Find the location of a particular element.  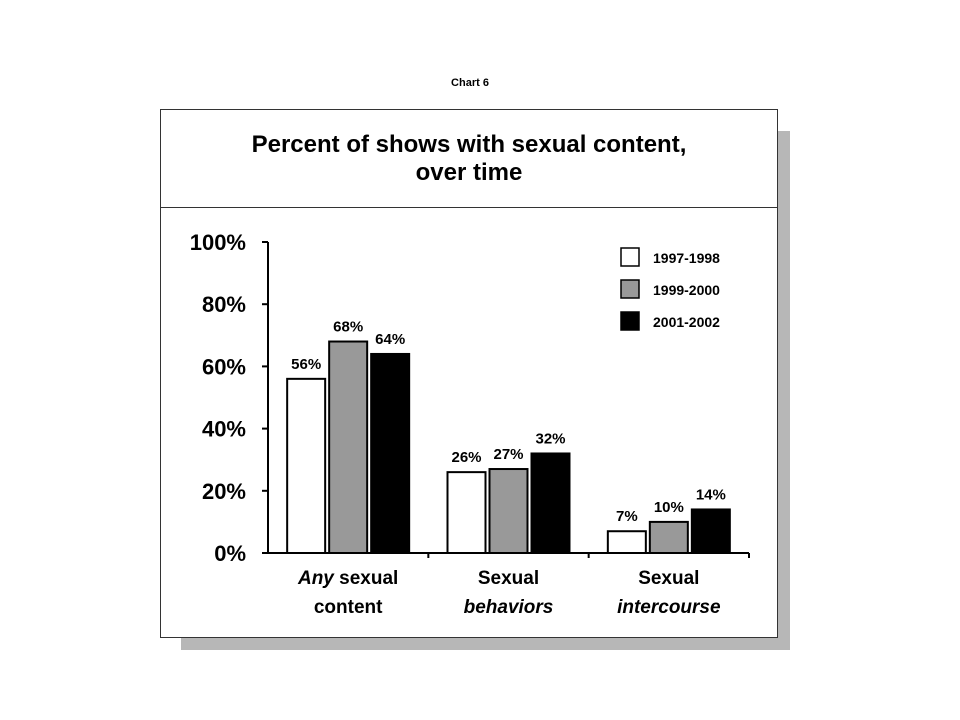

data-label: 68% is located at coordinates (348, 327).